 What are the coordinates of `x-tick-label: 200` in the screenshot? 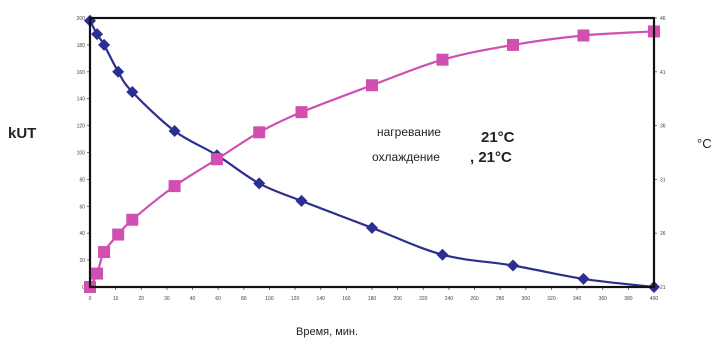 It's located at (397, 299).